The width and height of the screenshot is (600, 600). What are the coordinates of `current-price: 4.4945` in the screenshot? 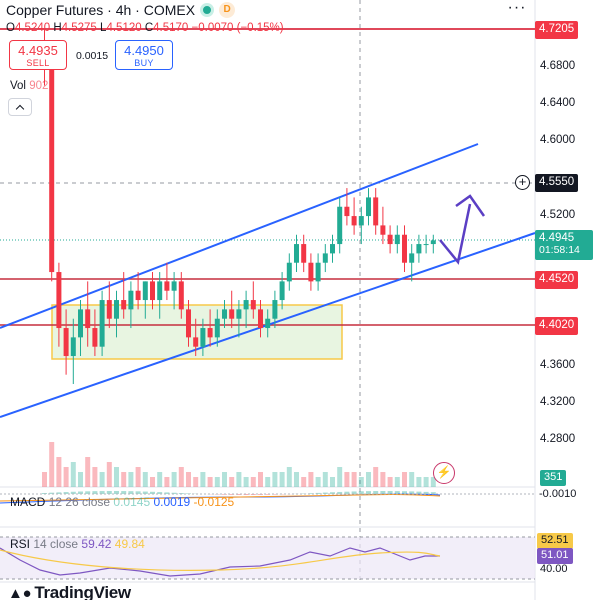 It's located at (557, 238).